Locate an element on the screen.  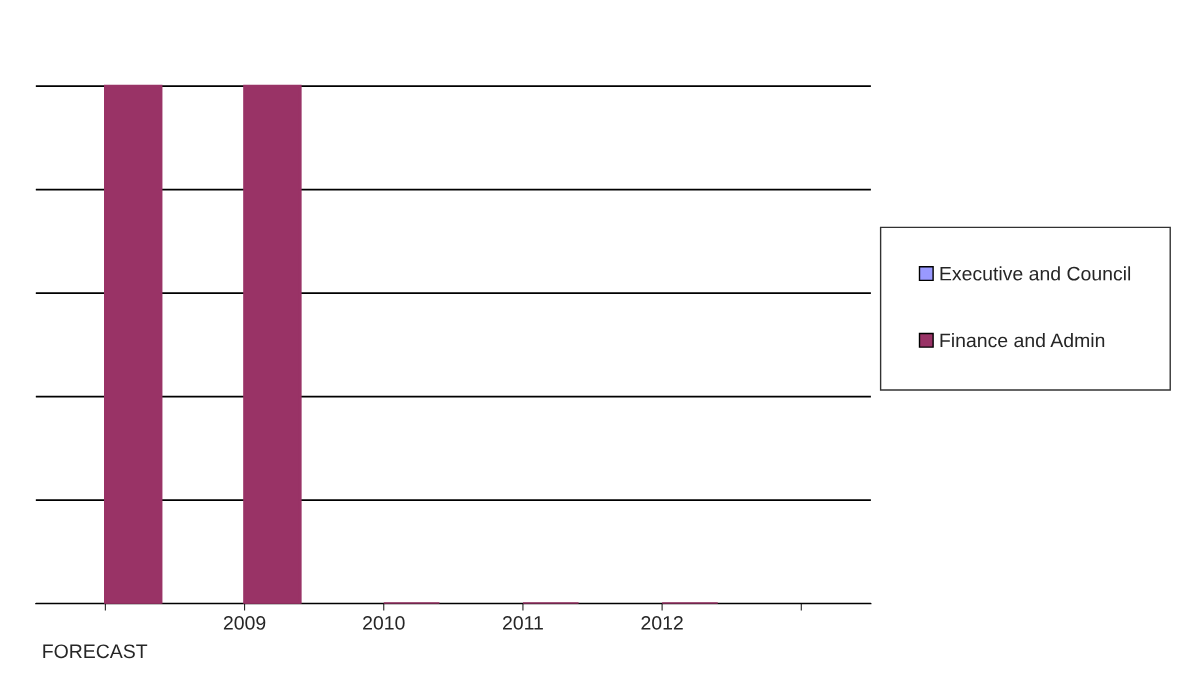
legend-label: Finance and Admin is located at coordinates (1022, 340).